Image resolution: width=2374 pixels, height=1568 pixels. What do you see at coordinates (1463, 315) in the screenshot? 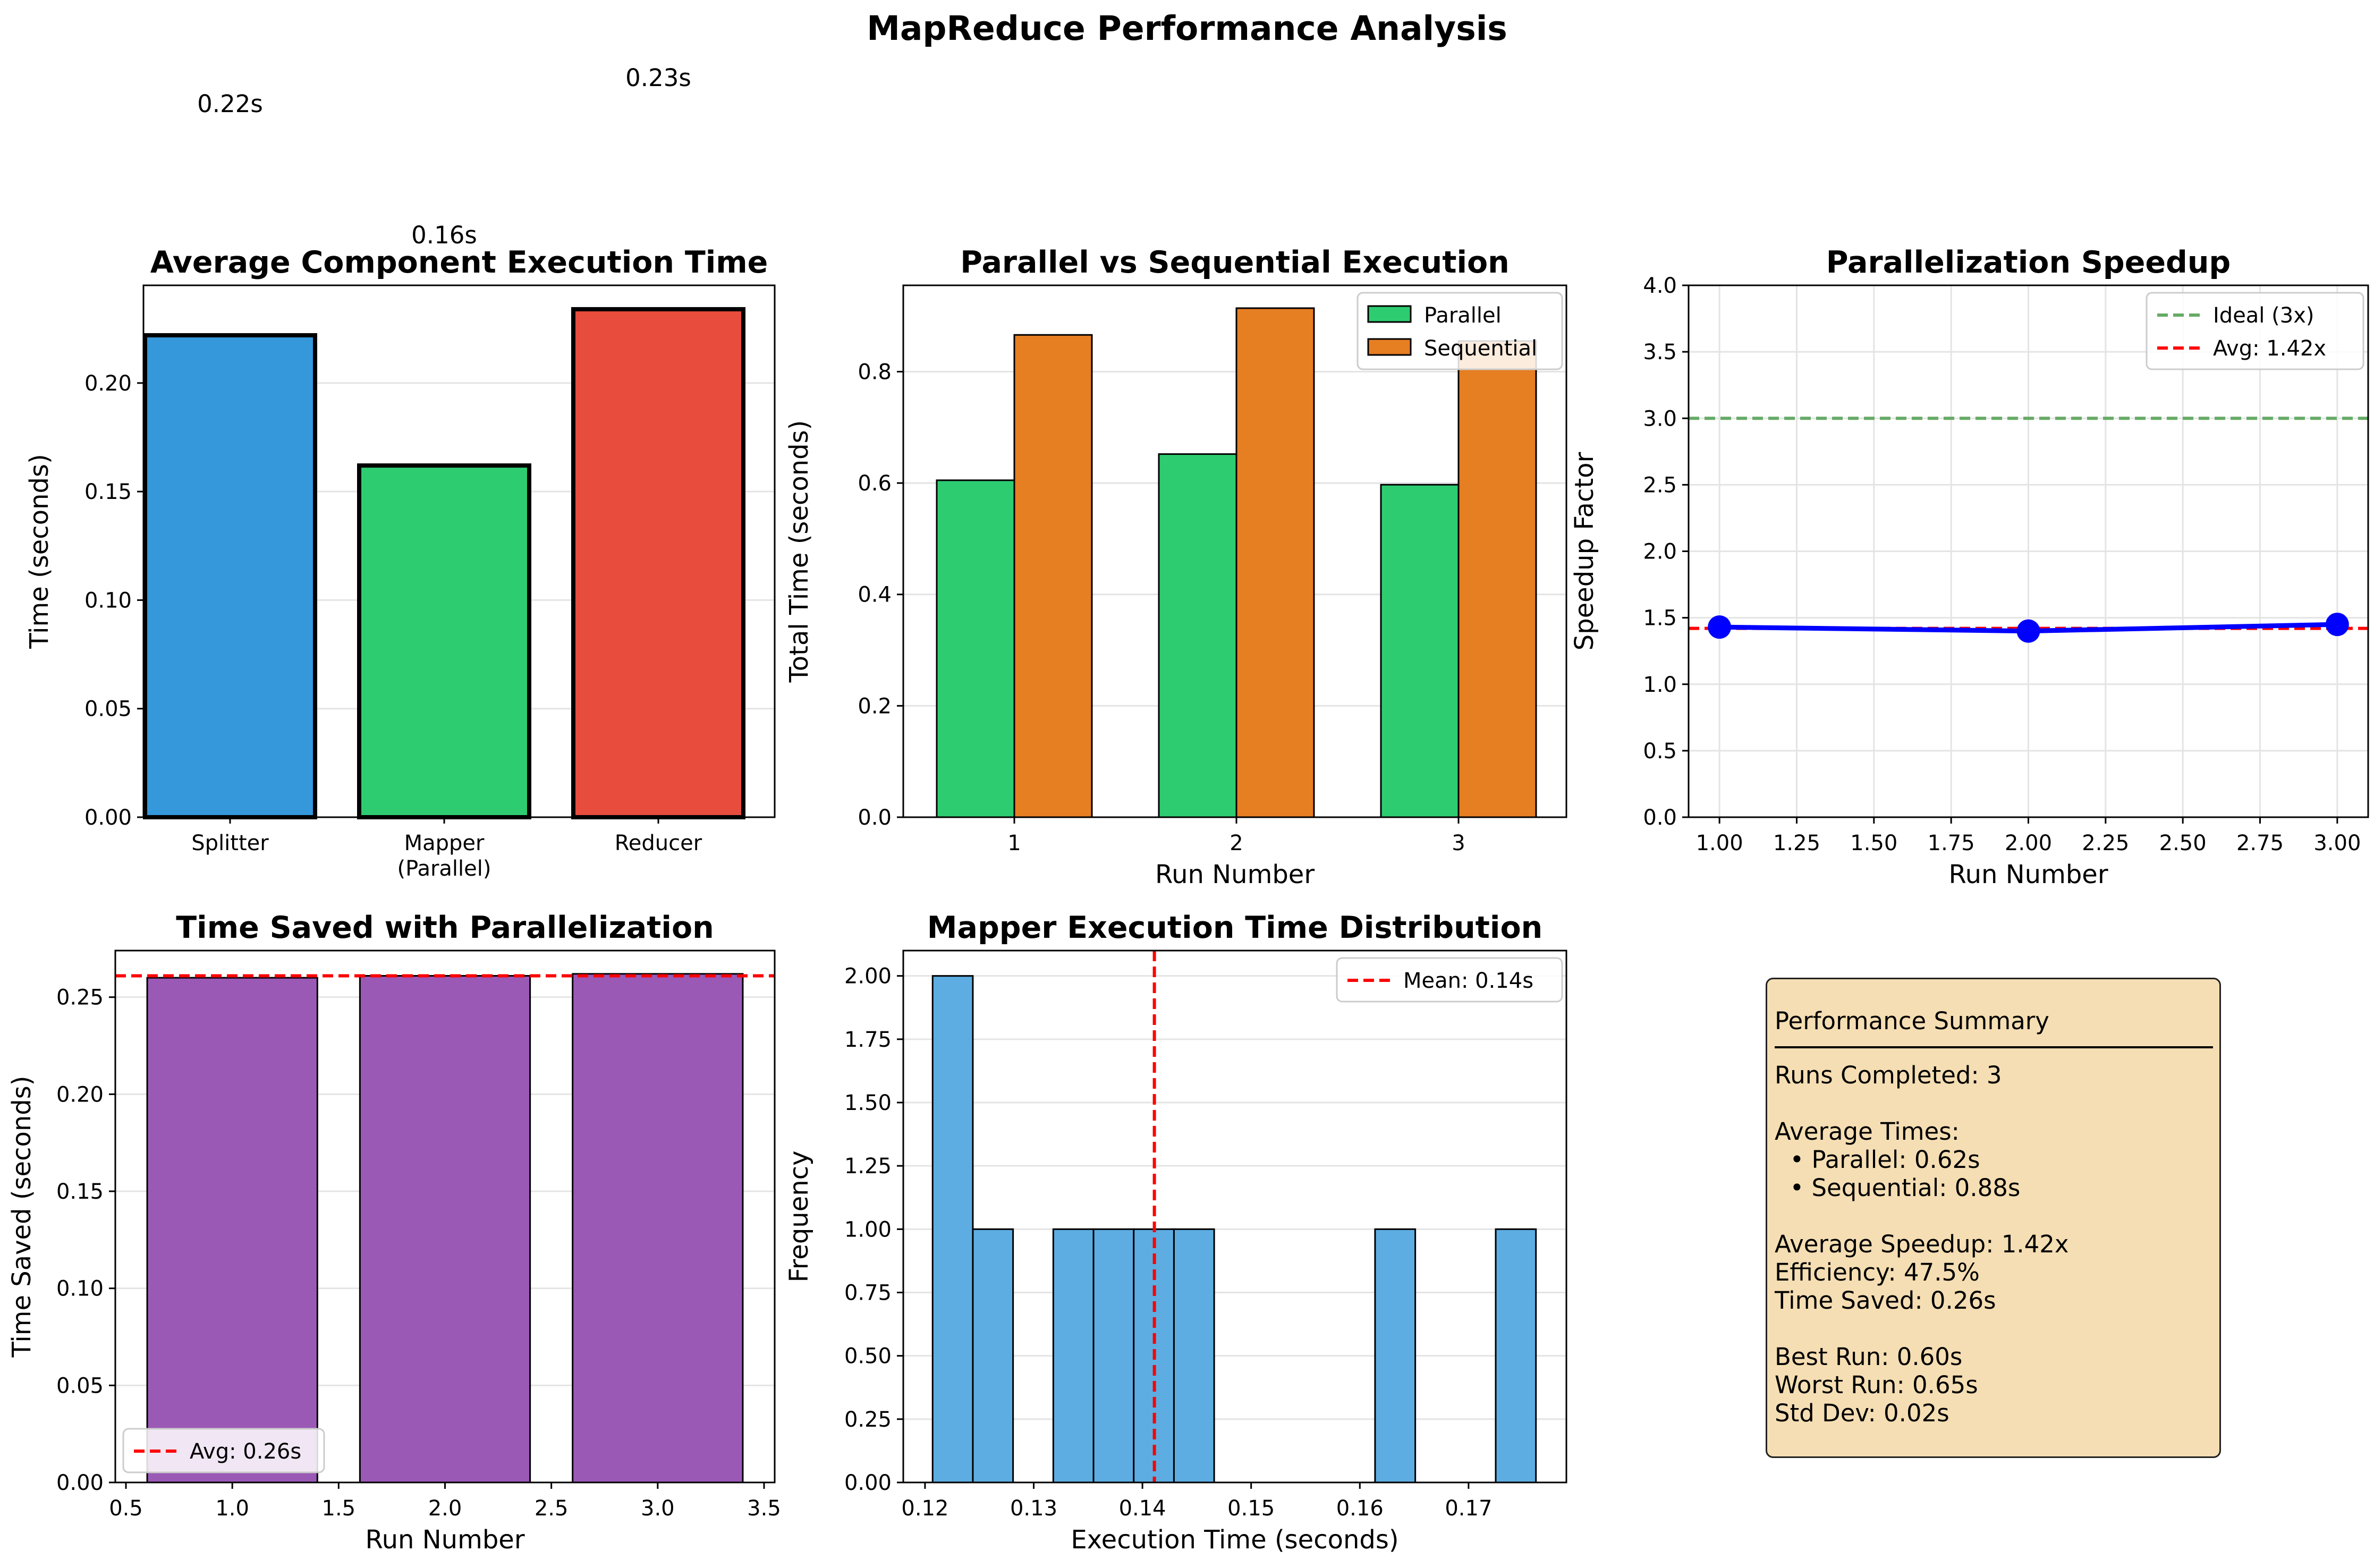
I see `legend-label: Parallel` at bounding box center [1463, 315].